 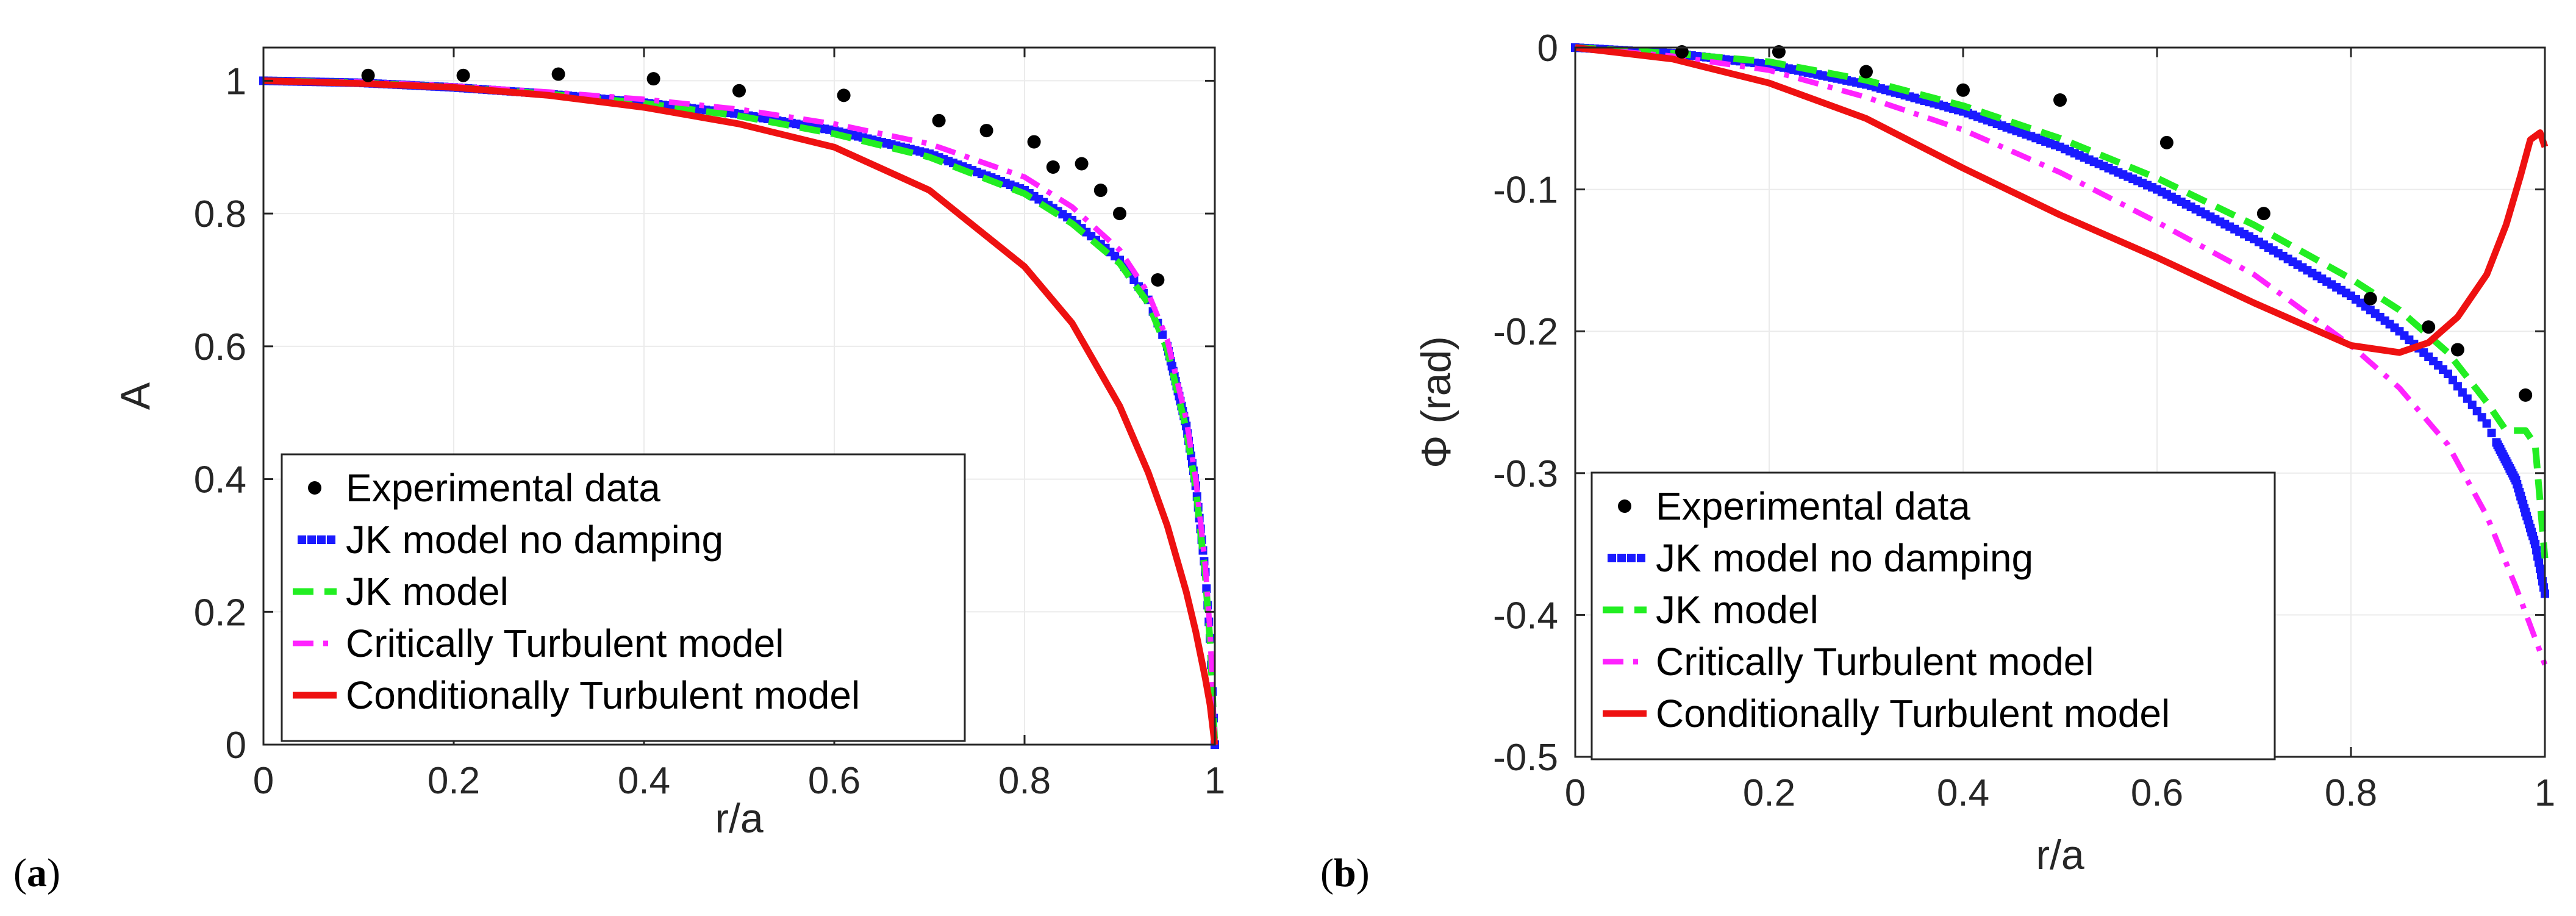 What do you see at coordinates (1525, 332) in the screenshot?
I see `panel-b-y-tick-label-2: -0.2` at bounding box center [1525, 332].